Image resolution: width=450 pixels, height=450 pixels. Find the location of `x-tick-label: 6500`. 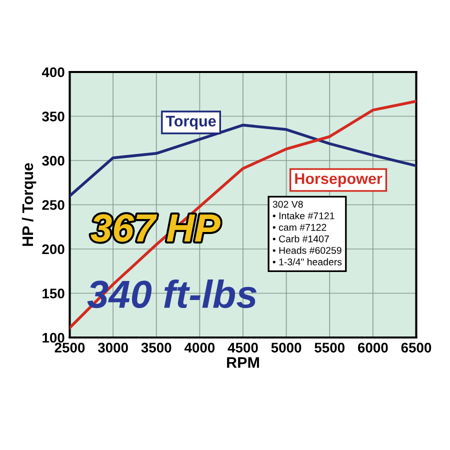

x-tick-label: 6500 is located at coordinates (416, 347).